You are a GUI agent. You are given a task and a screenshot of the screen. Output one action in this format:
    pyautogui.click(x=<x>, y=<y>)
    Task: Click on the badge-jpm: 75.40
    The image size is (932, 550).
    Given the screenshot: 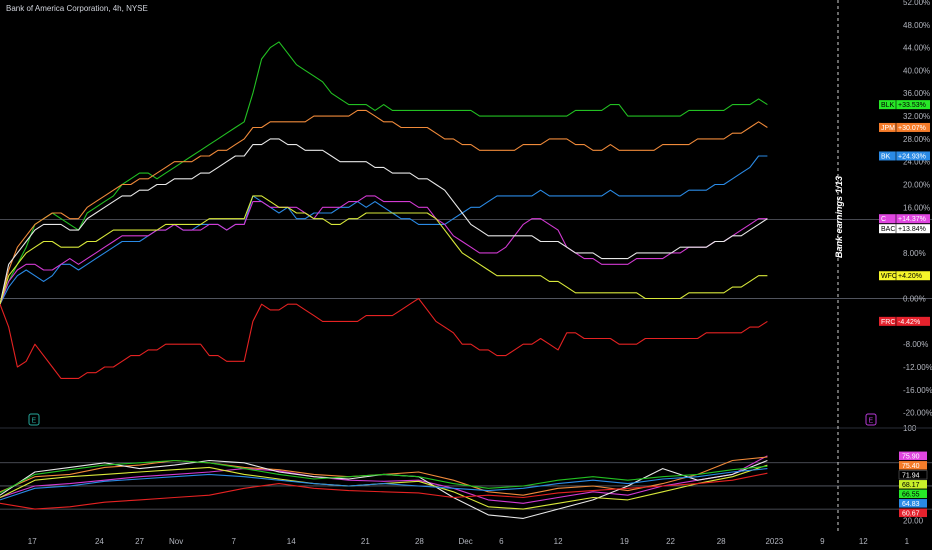 What is the action you would take?
    pyautogui.click(x=913, y=465)
    